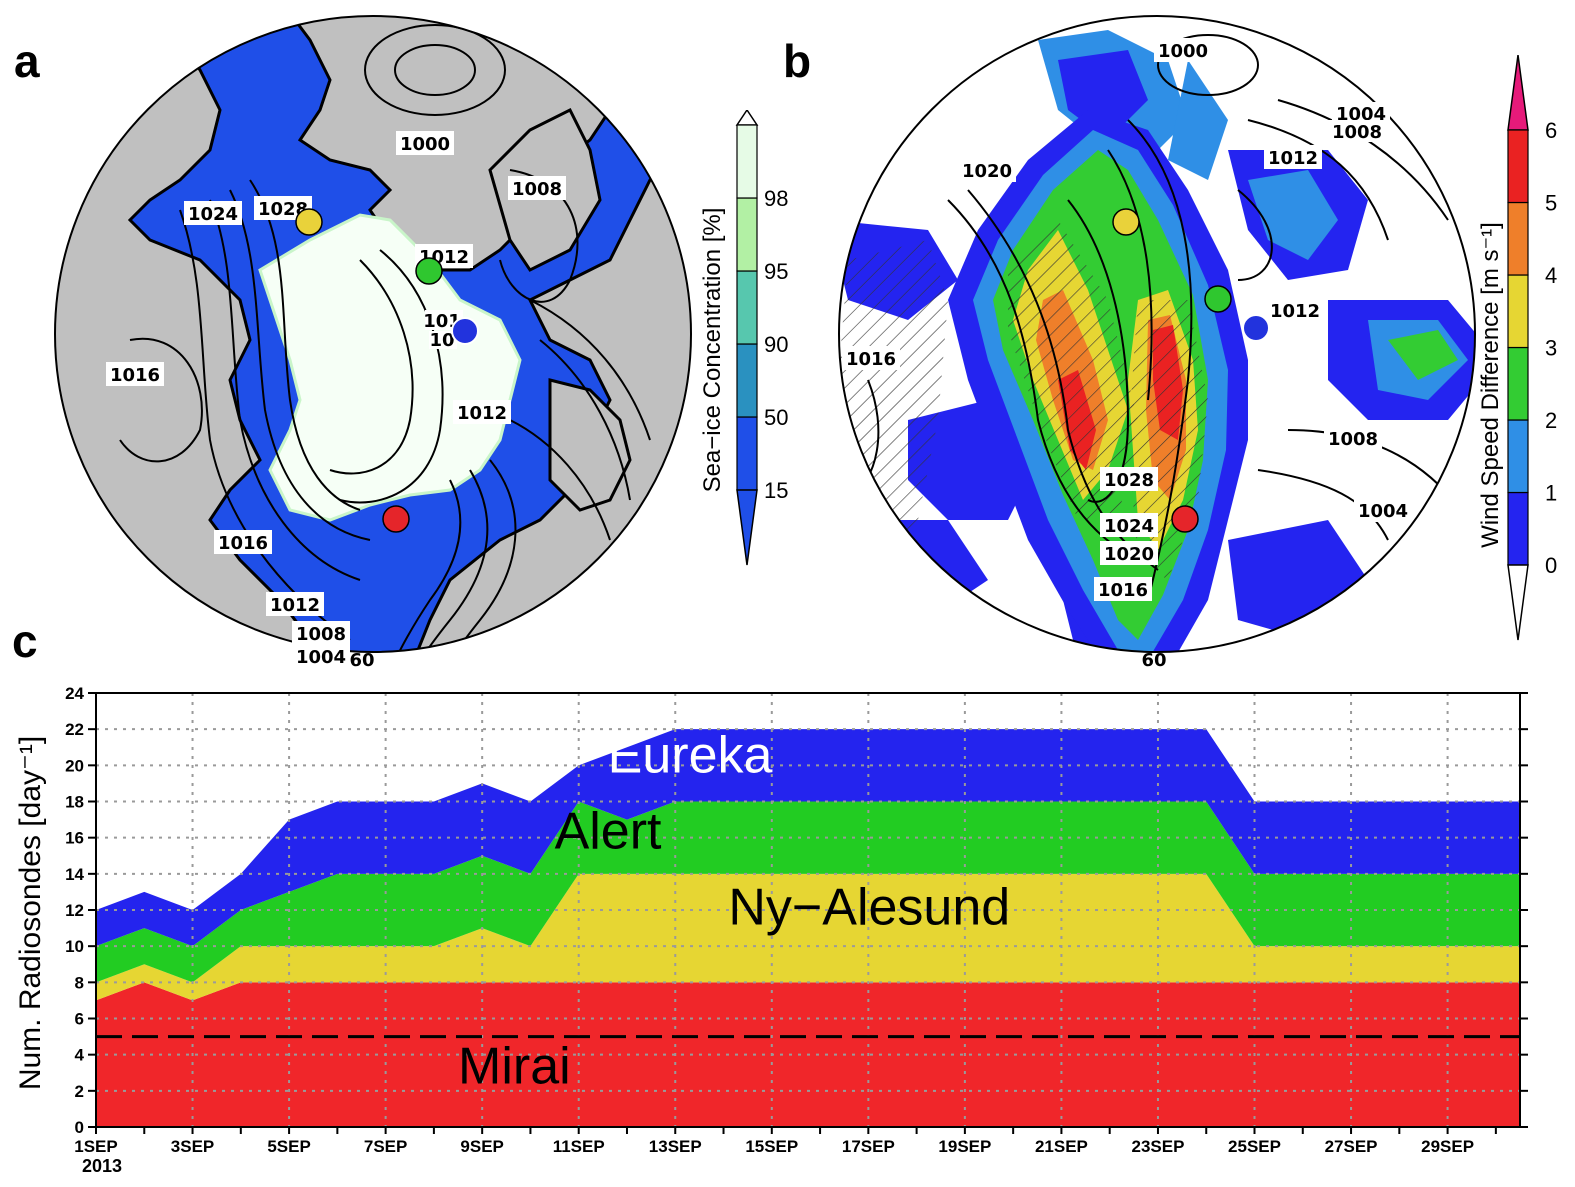 This screenshot has width=1575, height=1187. What do you see at coordinates (1551, 130) in the screenshot?
I see `wind-speed-colorbar-tick: 6` at bounding box center [1551, 130].